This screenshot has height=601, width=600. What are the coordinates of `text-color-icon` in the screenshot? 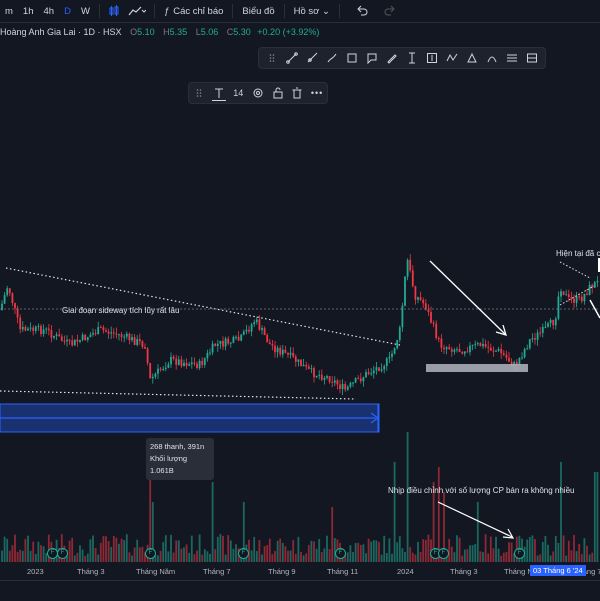 It's located at (218, 93).